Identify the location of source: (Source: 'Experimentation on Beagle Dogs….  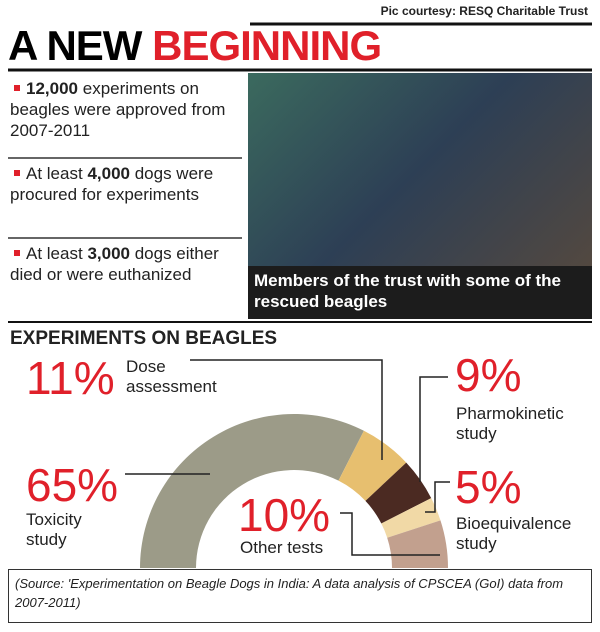
(300, 596).